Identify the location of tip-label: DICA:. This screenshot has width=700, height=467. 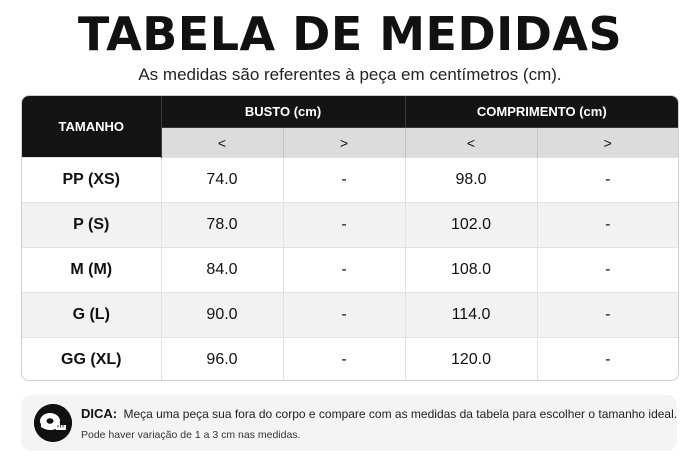
(99, 413).